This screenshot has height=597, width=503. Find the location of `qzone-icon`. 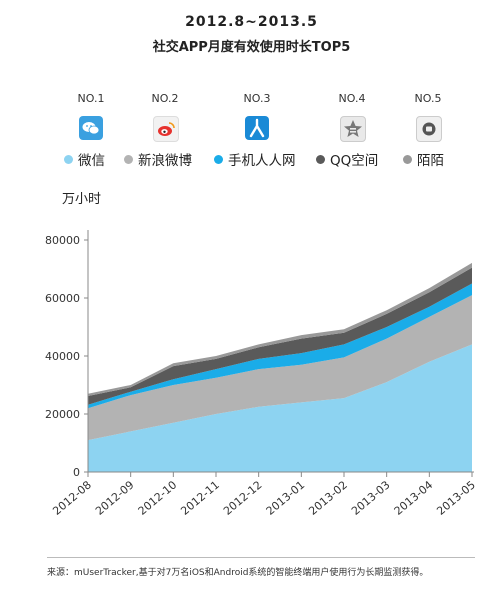

qzone-icon is located at coordinates (353, 129).